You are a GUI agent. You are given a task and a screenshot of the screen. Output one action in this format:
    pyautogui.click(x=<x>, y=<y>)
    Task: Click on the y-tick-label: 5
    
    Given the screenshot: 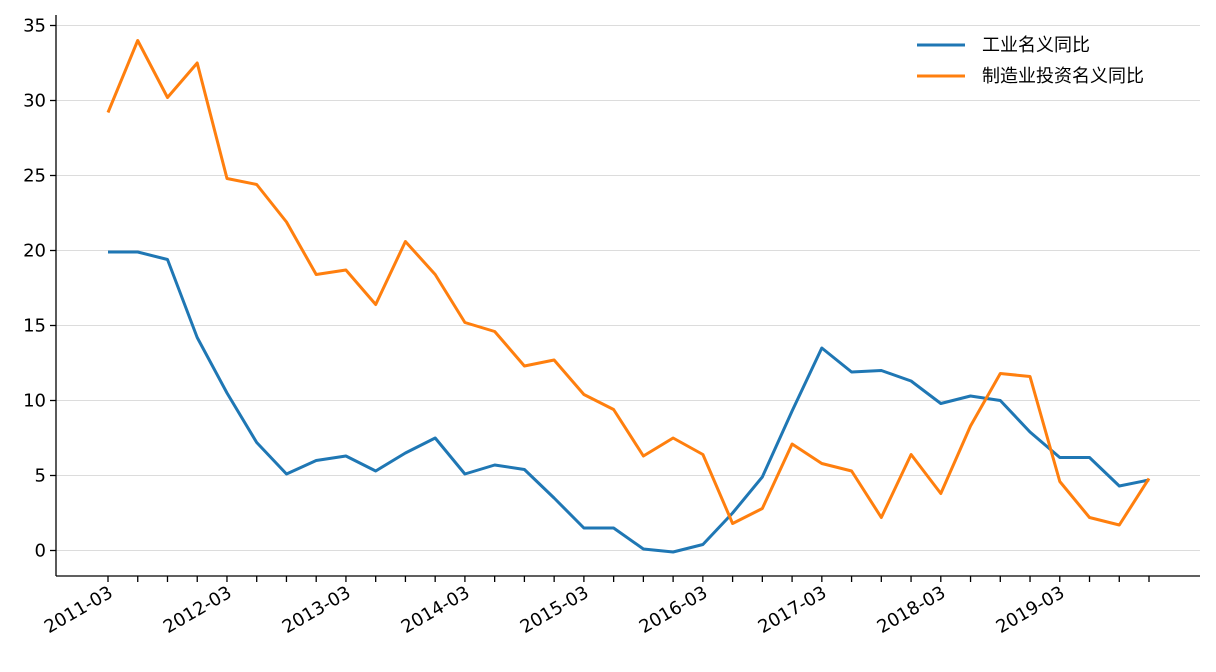 What is the action you would take?
    pyautogui.click(x=40, y=476)
    